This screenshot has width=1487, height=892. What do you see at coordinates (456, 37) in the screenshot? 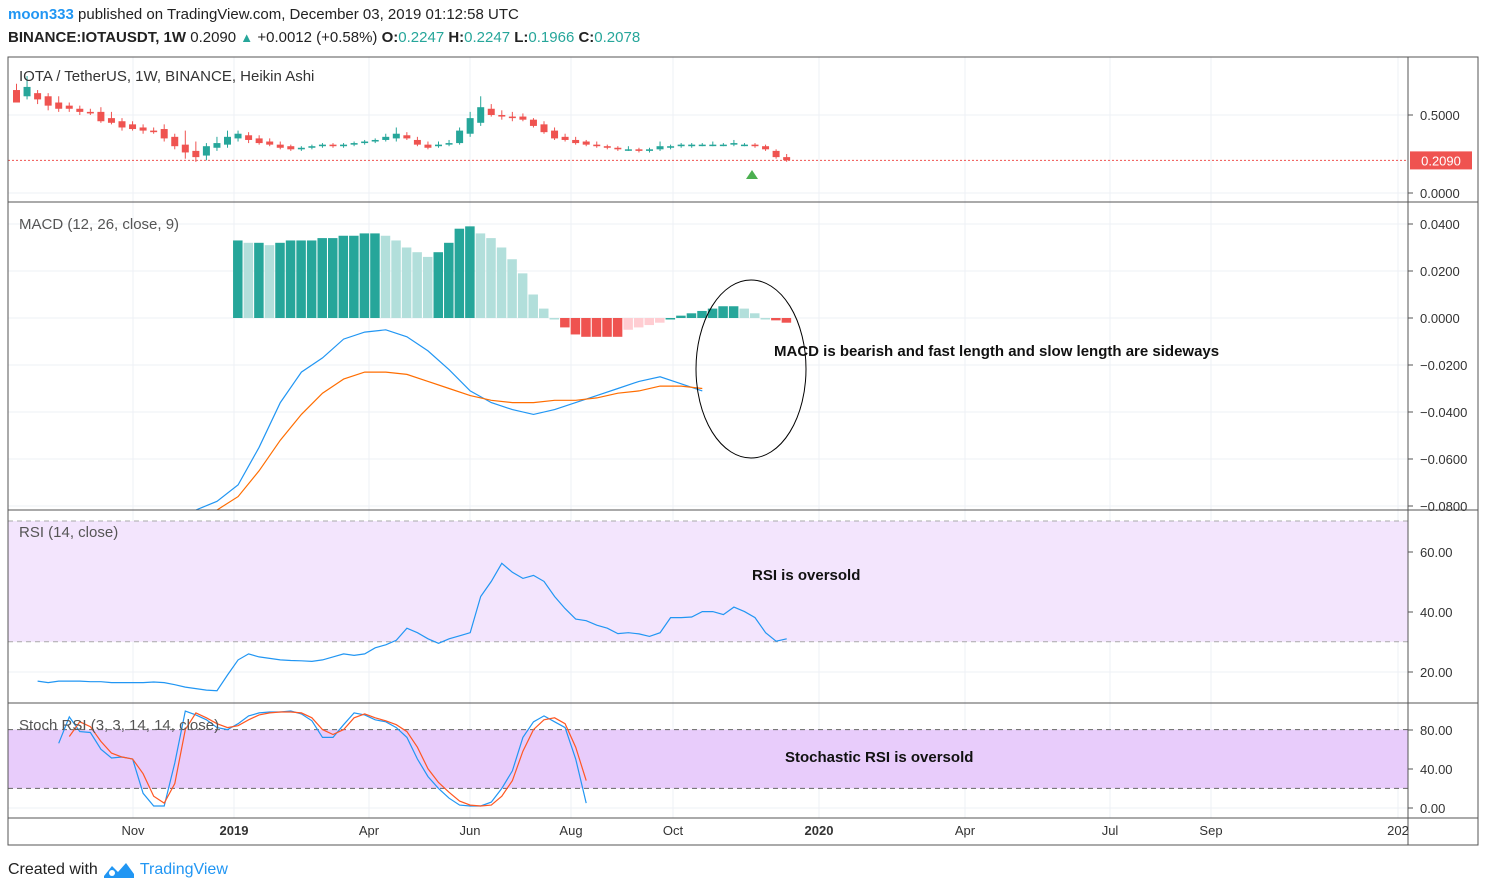
I see `high-label: H:` at bounding box center [456, 37].